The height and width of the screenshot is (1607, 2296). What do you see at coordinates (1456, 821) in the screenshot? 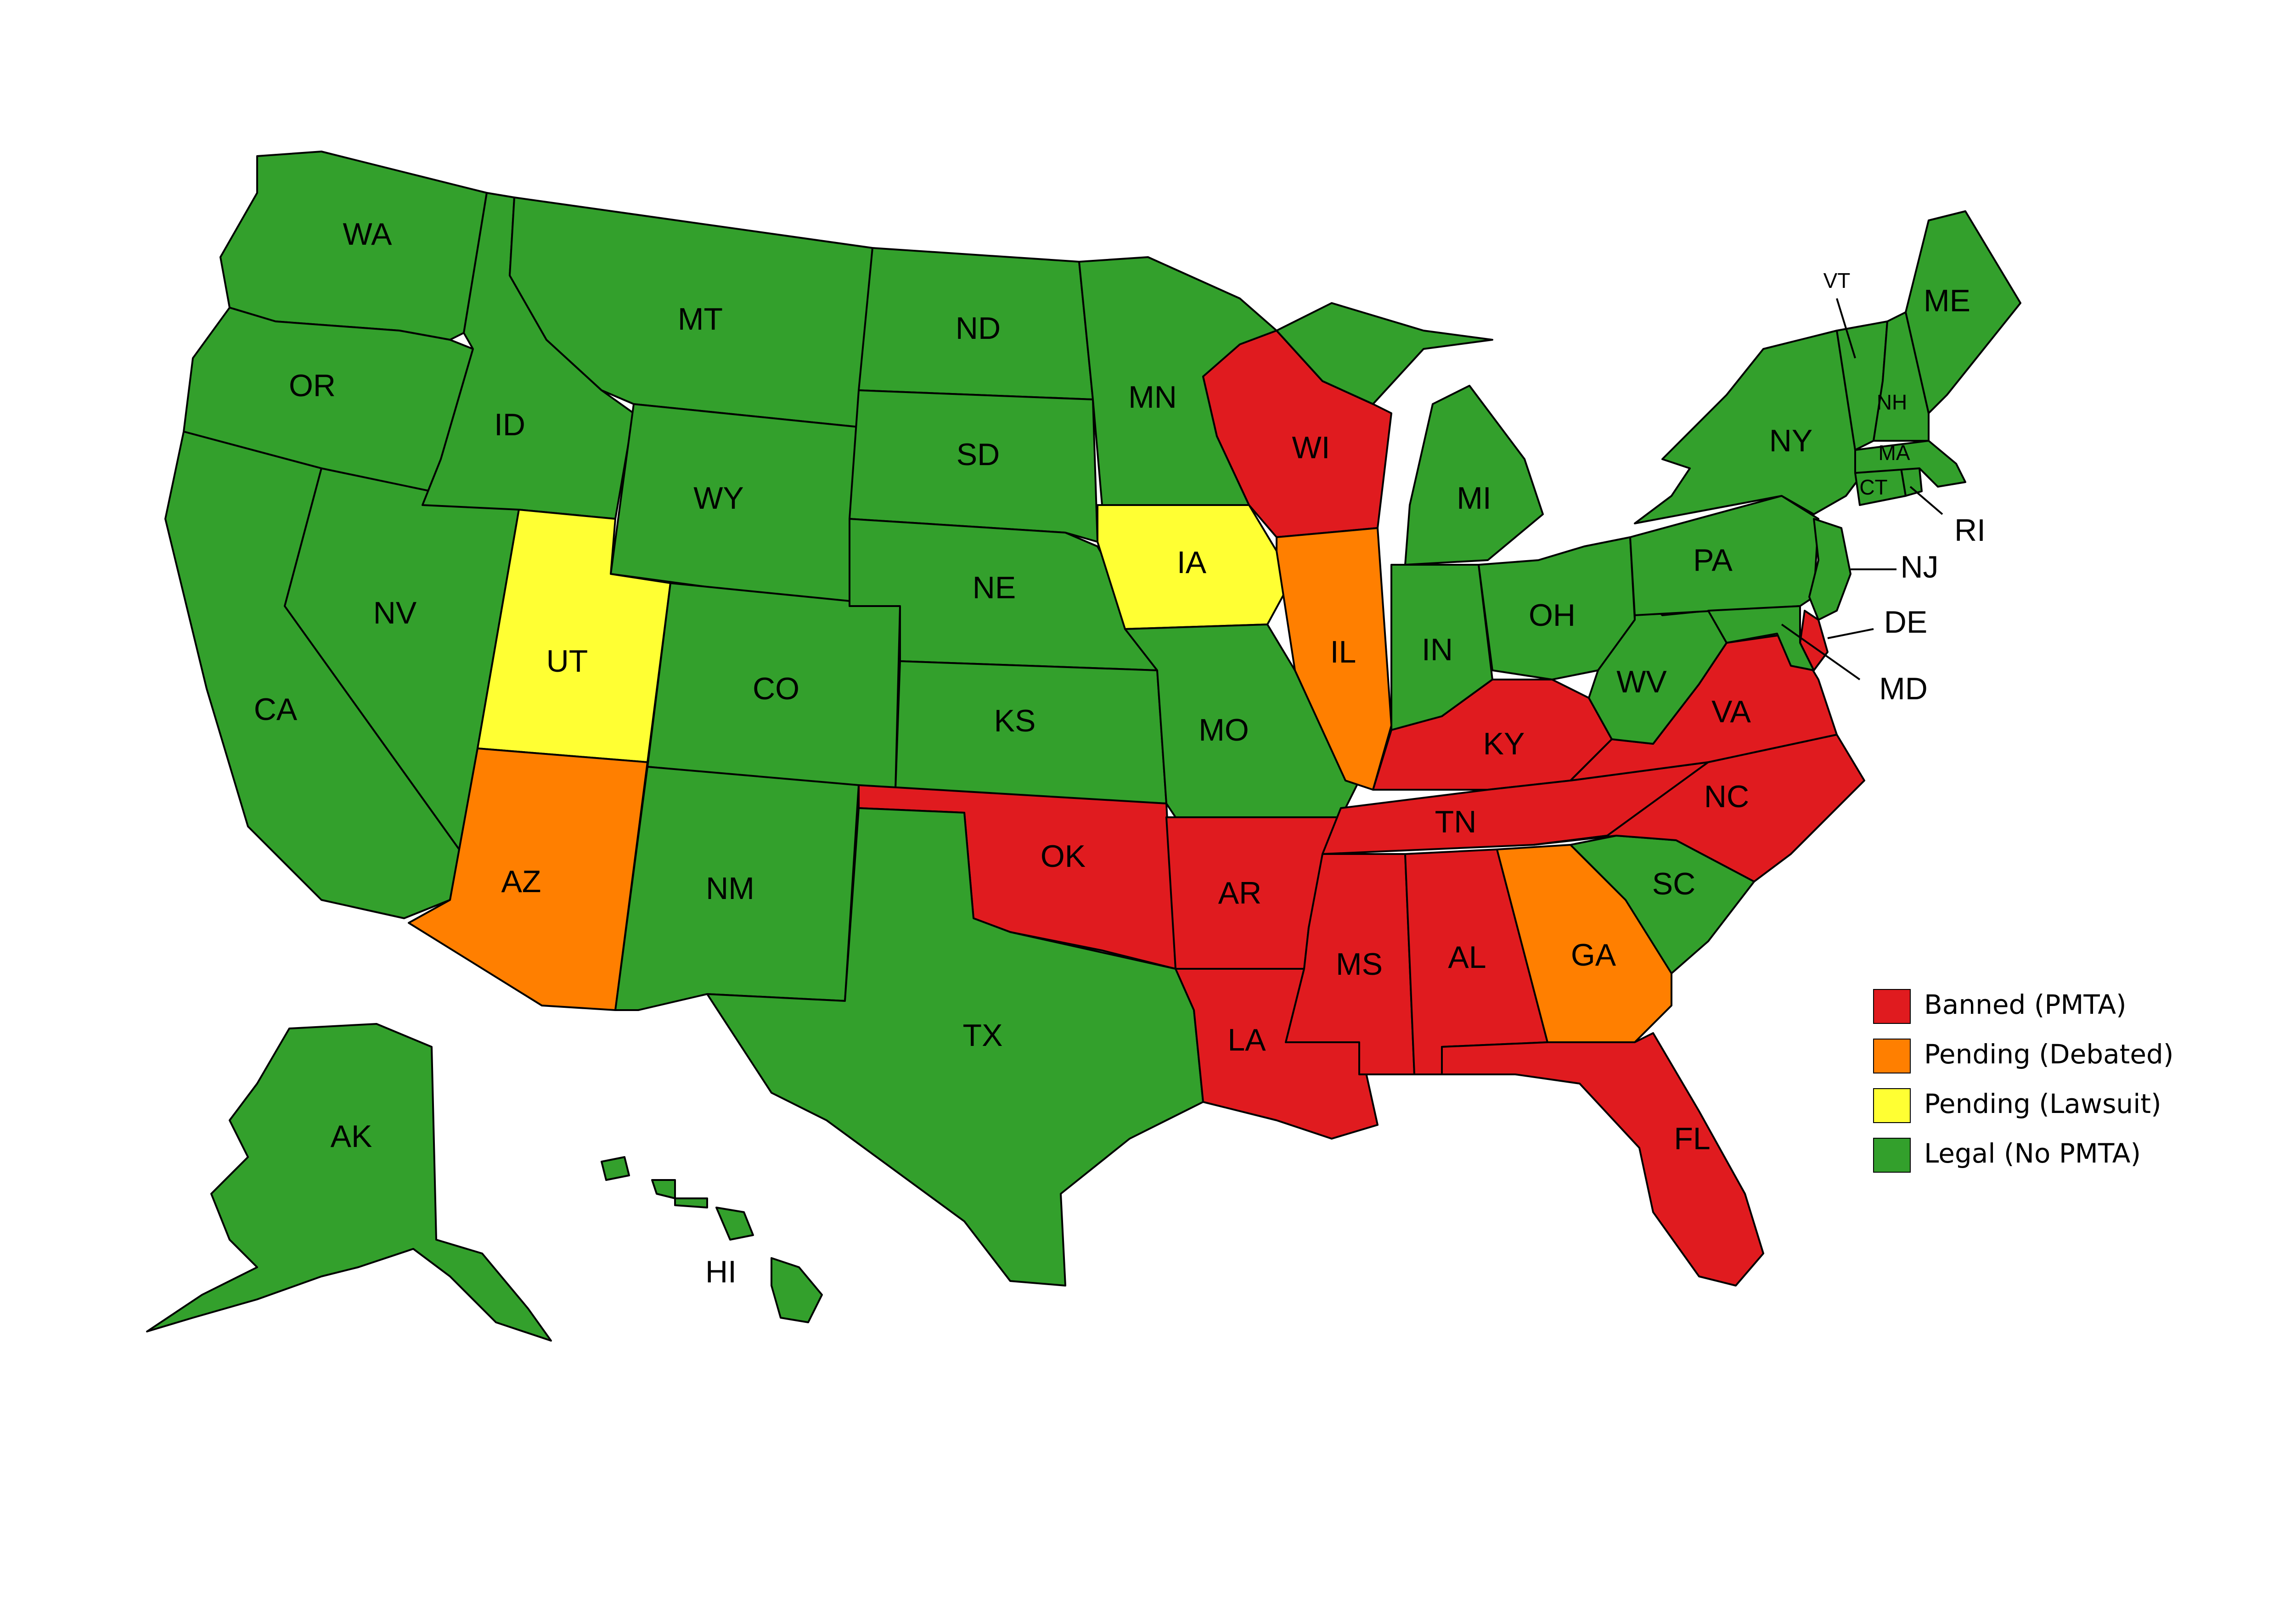
I see `label-tn: TN` at bounding box center [1456, 821].